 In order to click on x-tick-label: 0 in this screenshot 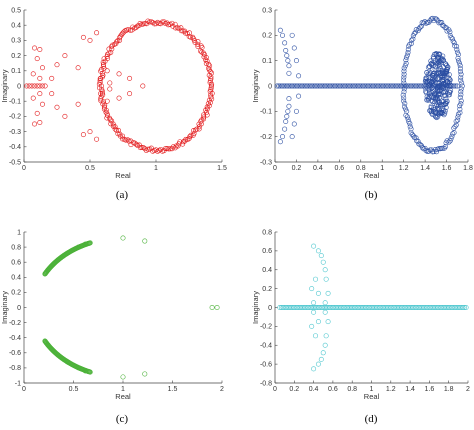, I will do `click(275, 168)`.